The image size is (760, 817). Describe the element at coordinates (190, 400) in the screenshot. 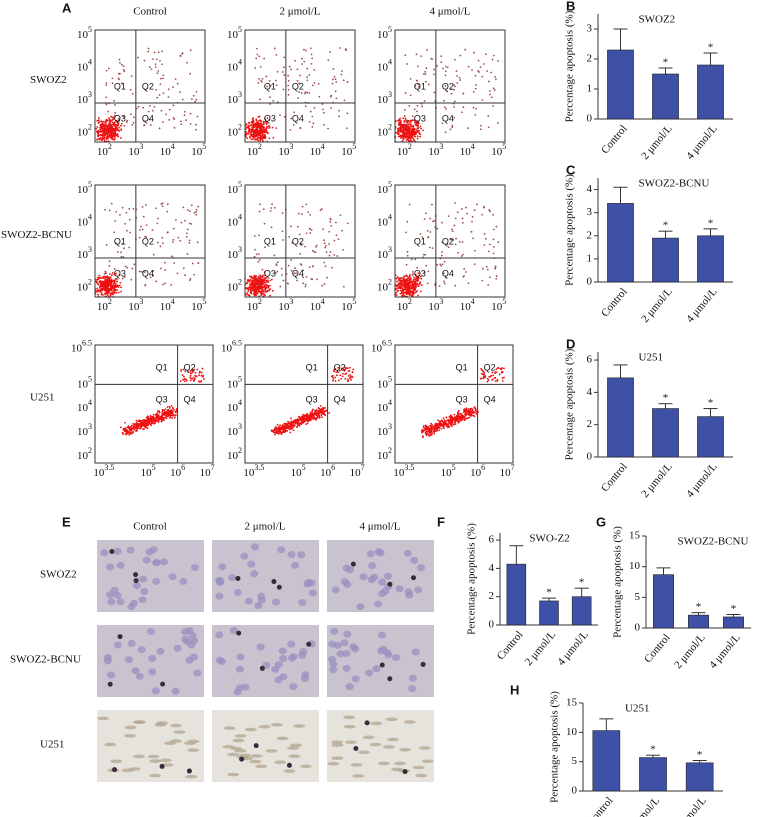

I see `quadrant-label: Q4` at that location.